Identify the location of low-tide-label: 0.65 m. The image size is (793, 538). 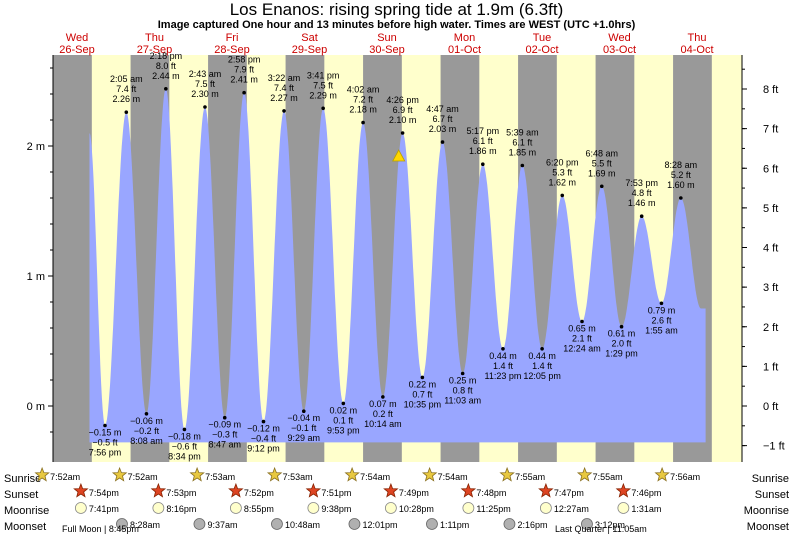
(582, 329).